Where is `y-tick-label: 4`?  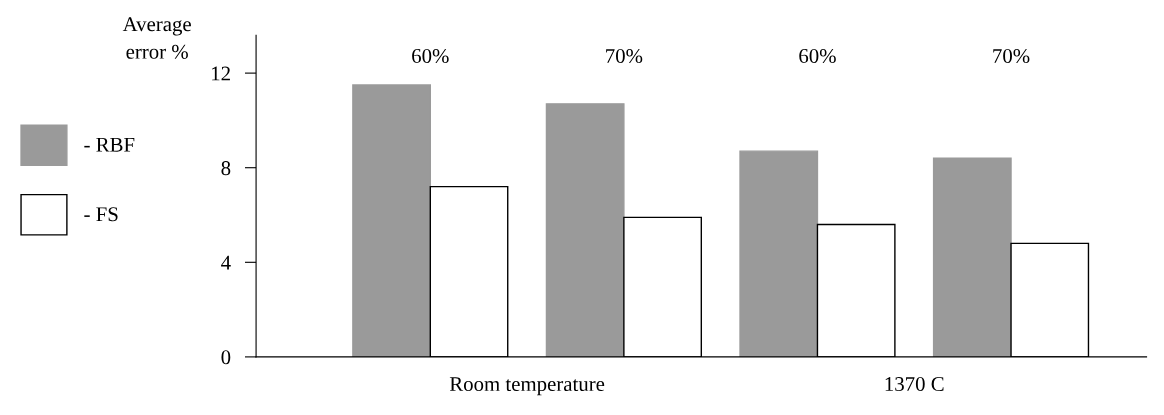
y-tick-label: 4 is located at coordinates (226, 262).